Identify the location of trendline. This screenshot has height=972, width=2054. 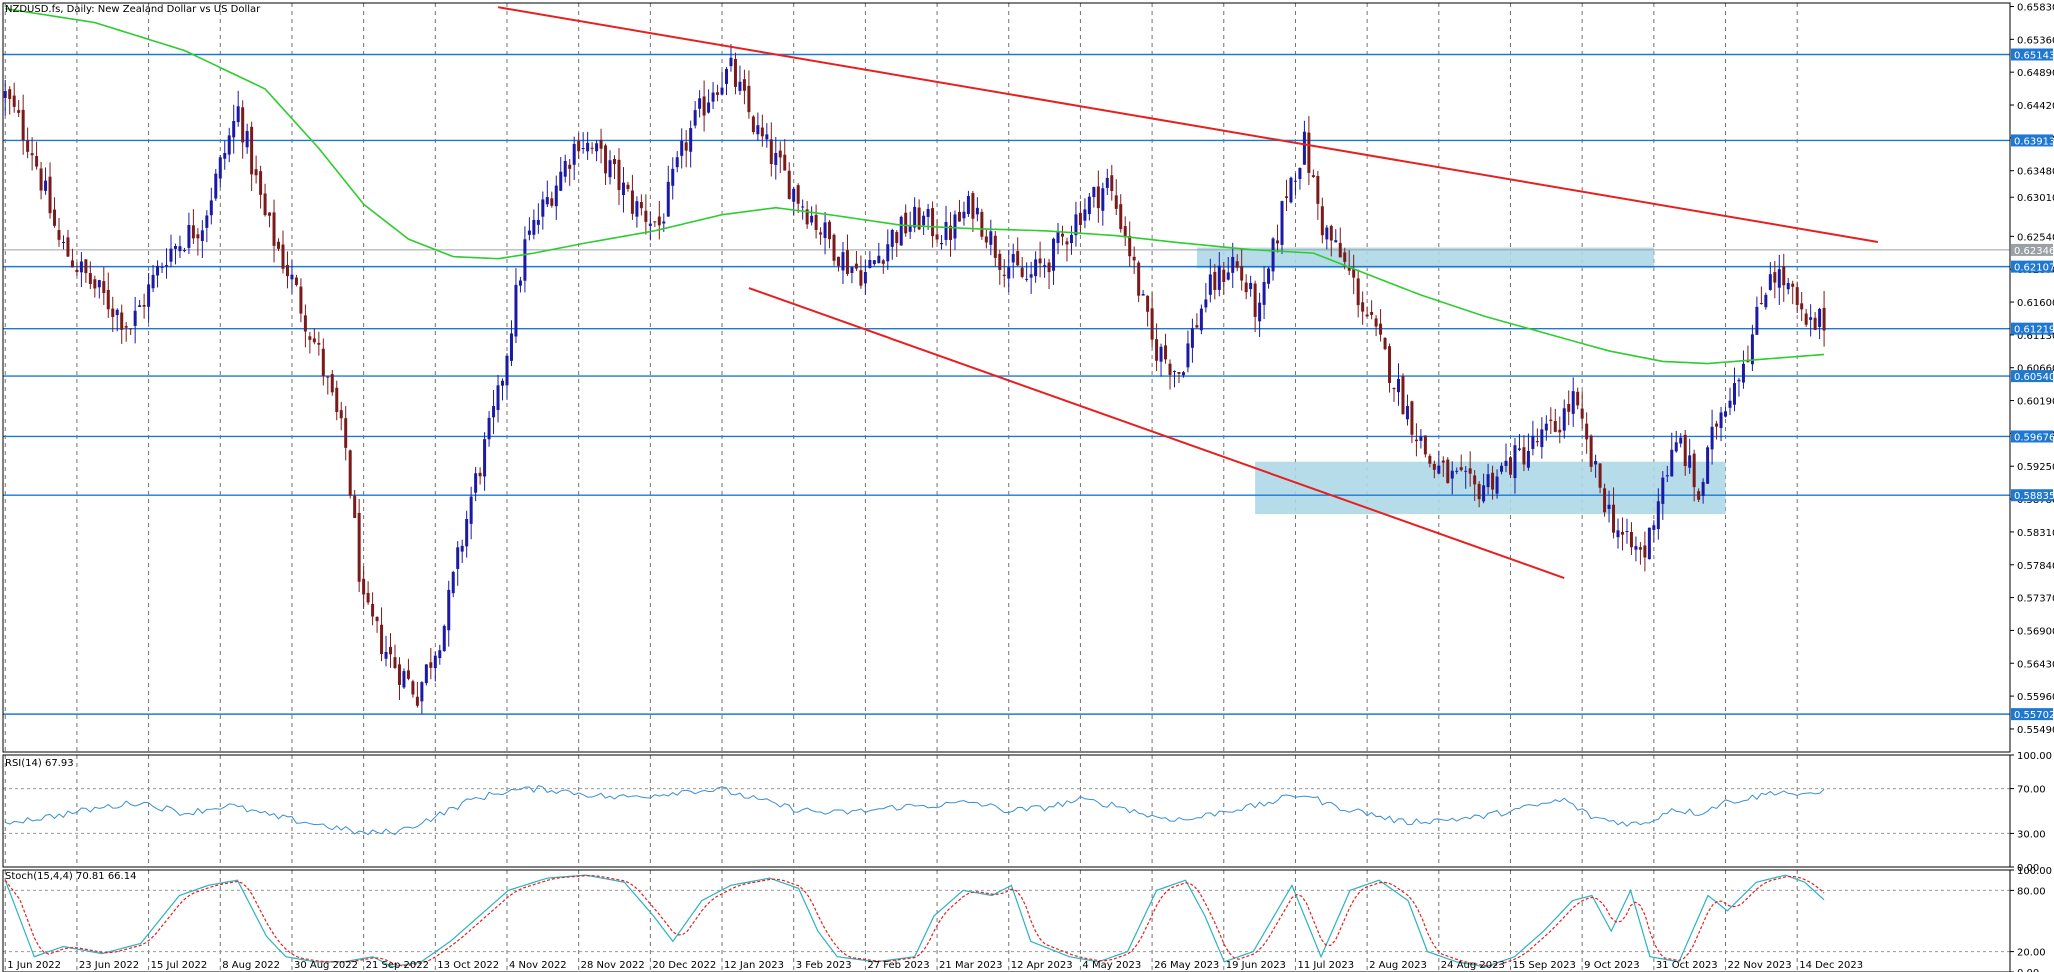
(1156, 433).